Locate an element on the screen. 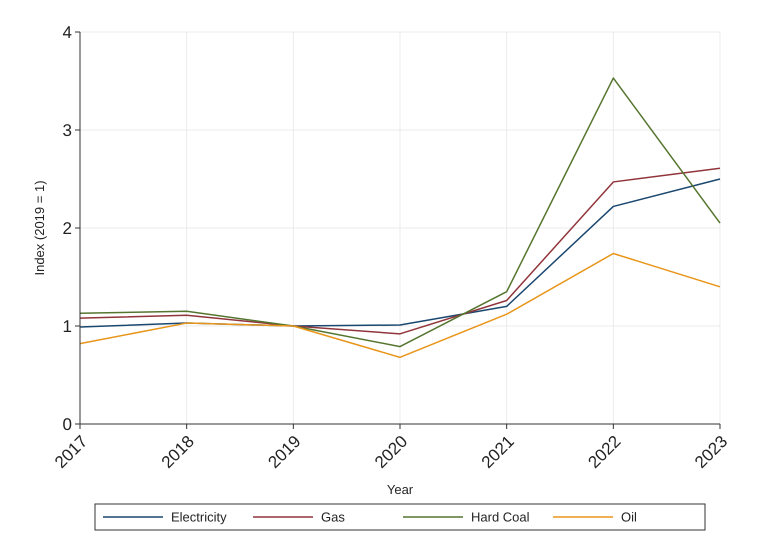 Image resolution: width=768 pixels, height=542 pixels. y-axis-title: Index (2019 = 1) is located at coordinates (39, 228).